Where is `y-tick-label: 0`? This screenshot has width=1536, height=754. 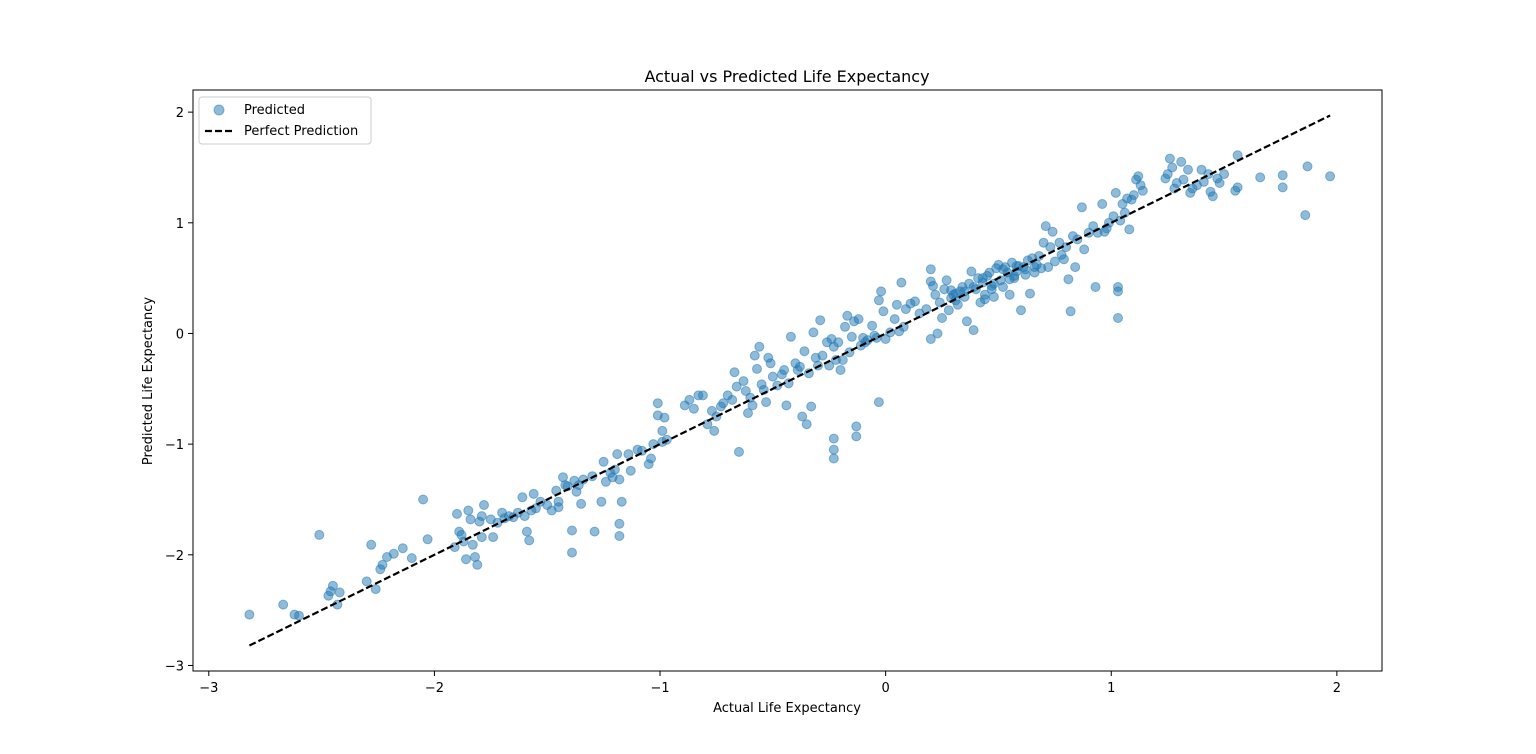
y-tick-label: 0 is located at coordinates (180, 334).